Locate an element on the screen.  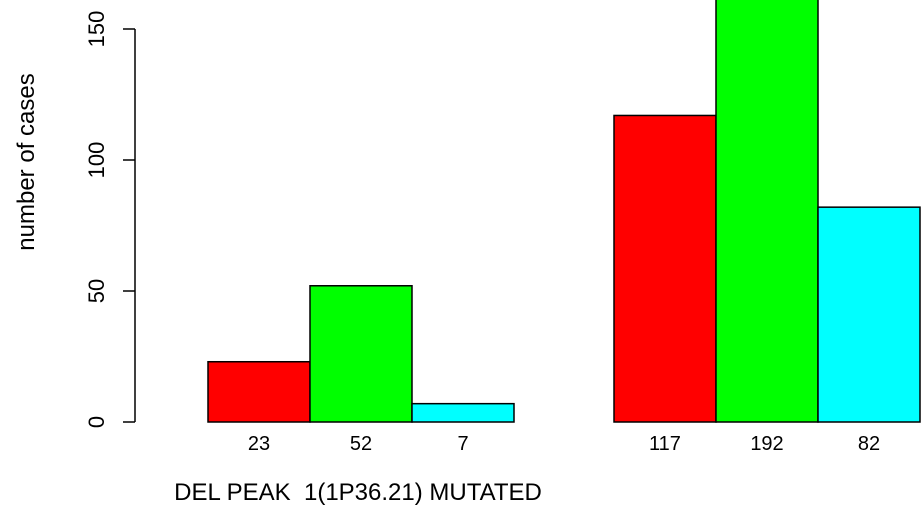
y-tick-label: 100 is located at coordinates (96, 160).